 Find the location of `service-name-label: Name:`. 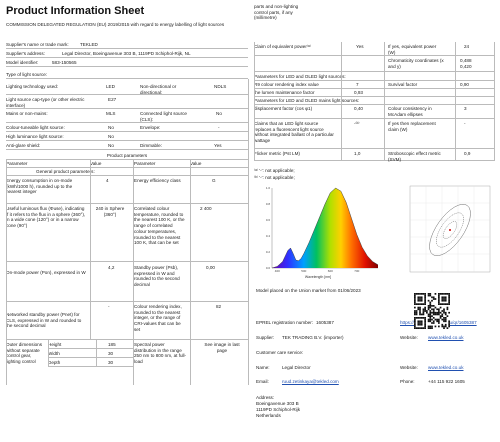

service-name-label: Name: is located at coordinates (263, 367).